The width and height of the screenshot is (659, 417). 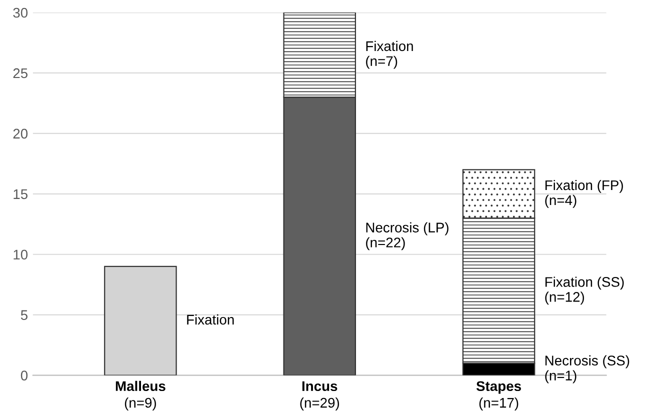 What do you see at coordinates (389, 54) in the screenshot?
I see `series-label: Fixation (n=7)` at bounding box center [389, 54].